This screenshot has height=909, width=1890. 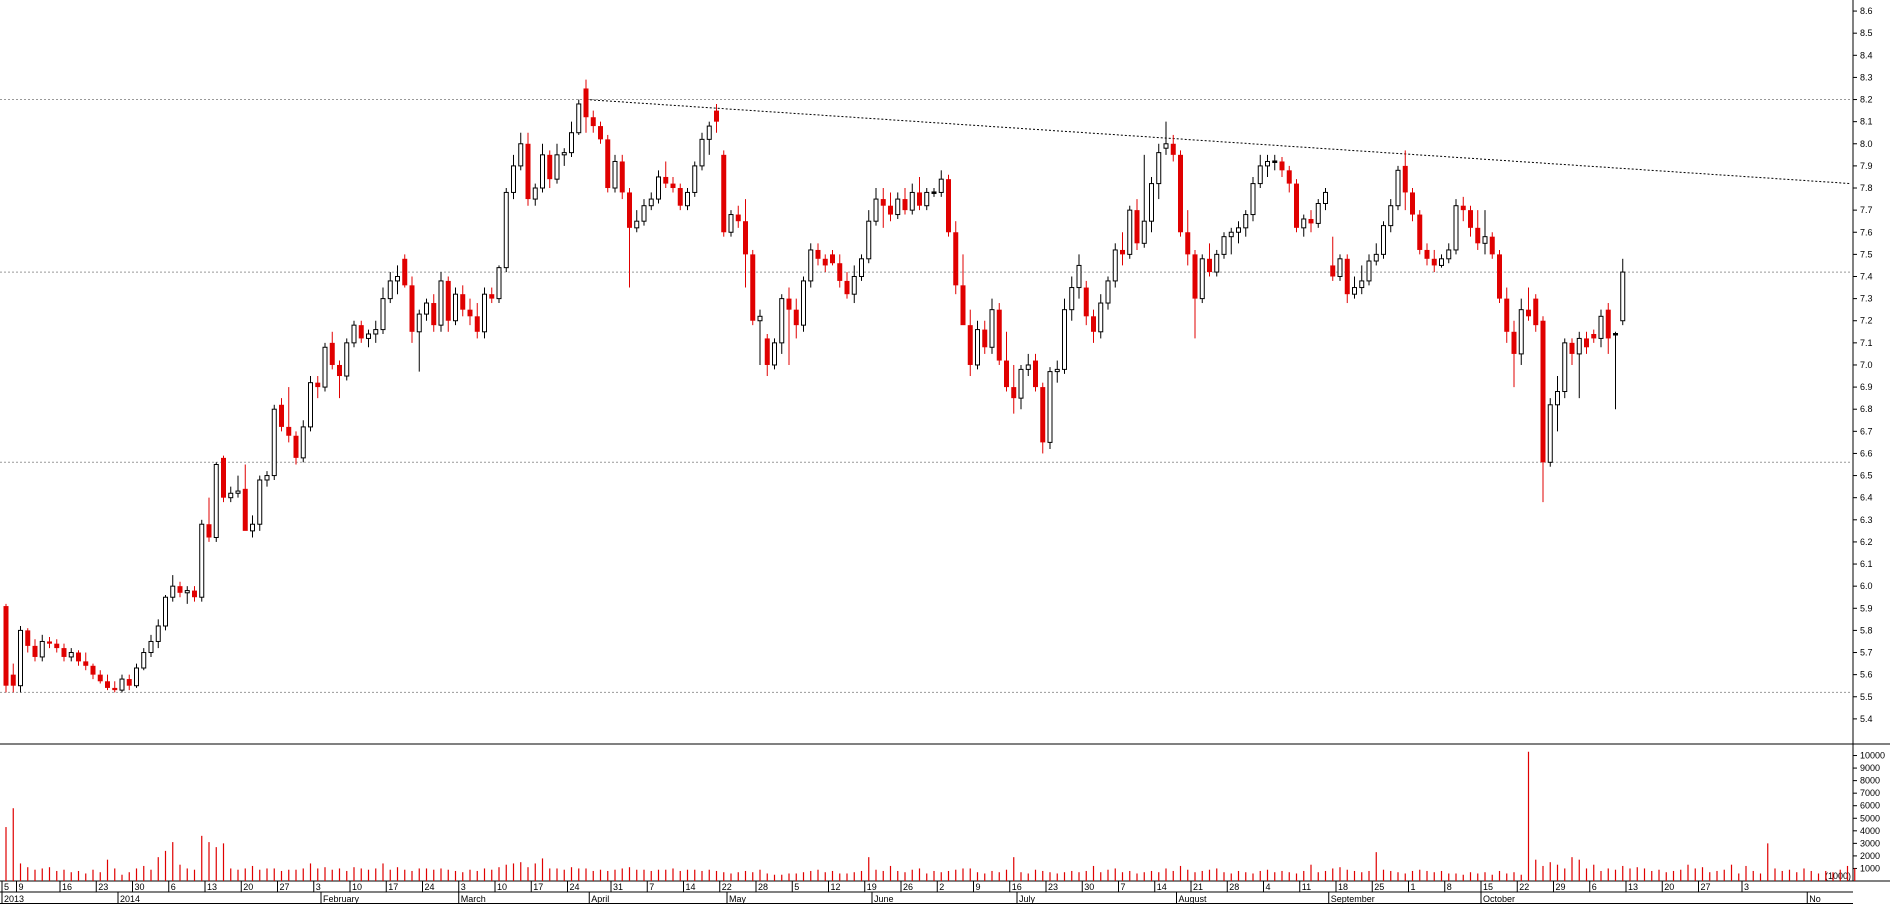 I want to click on y-tick-label: 8.1, so click(x=1866, y=122).